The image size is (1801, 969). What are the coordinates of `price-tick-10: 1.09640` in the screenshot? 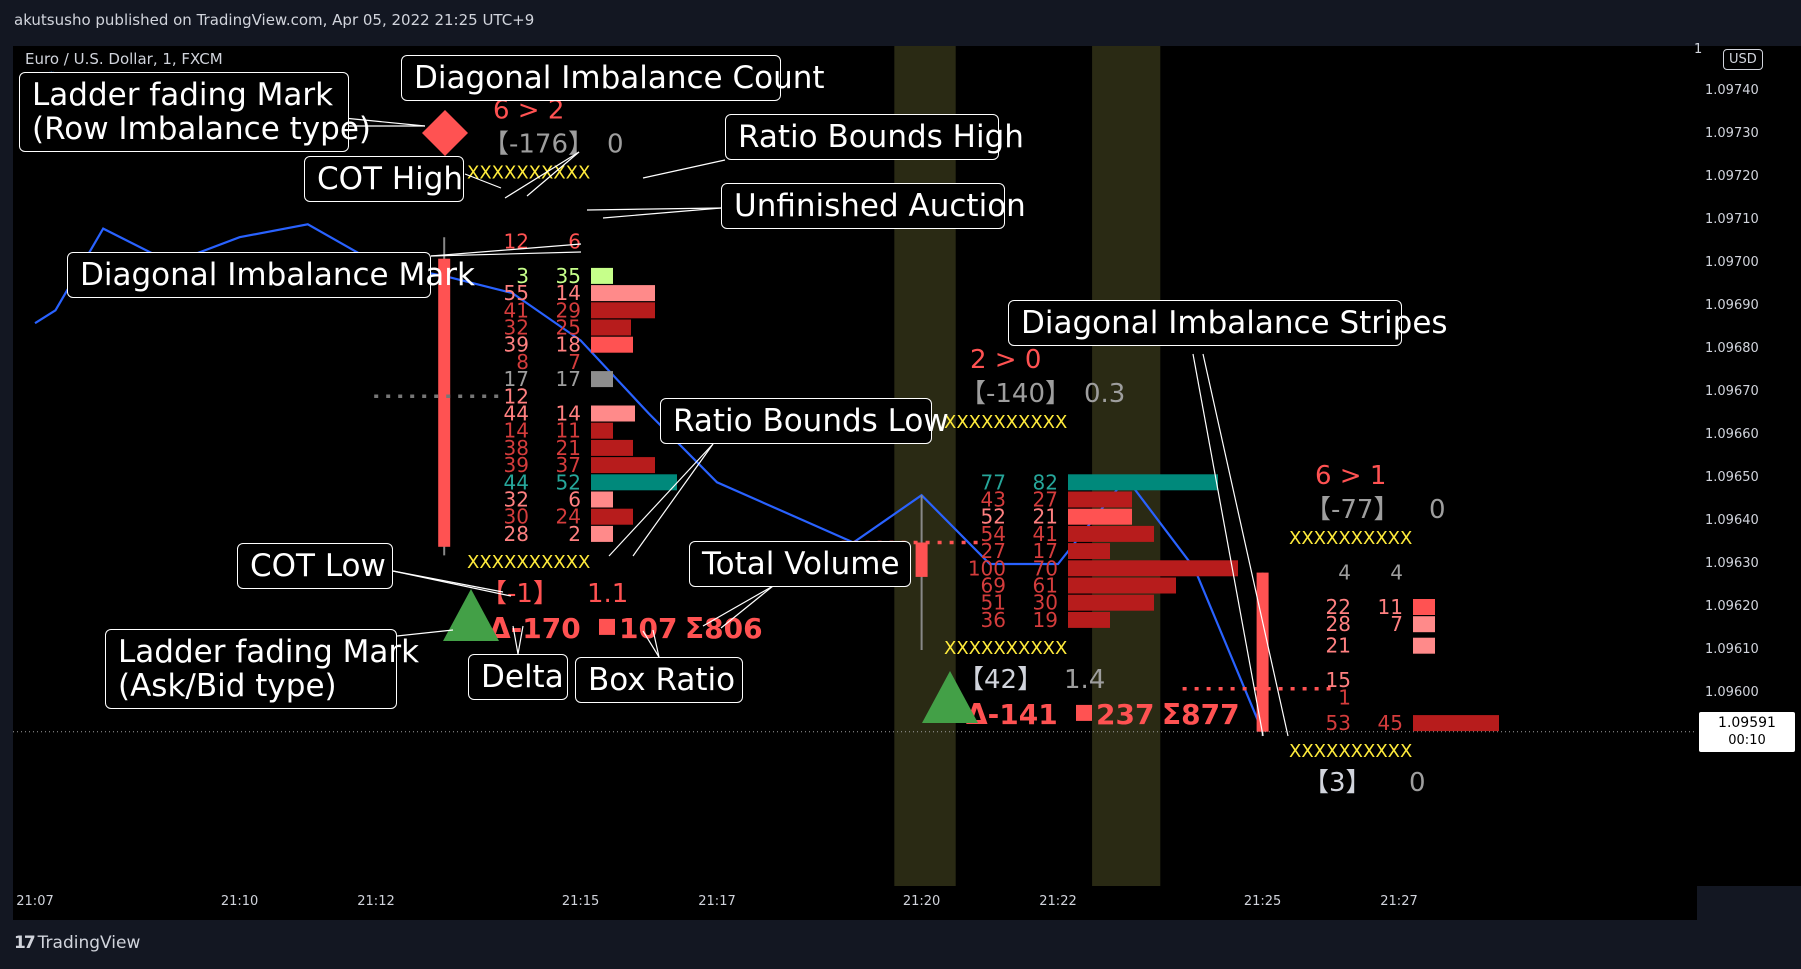 It's located at (1732, 520).